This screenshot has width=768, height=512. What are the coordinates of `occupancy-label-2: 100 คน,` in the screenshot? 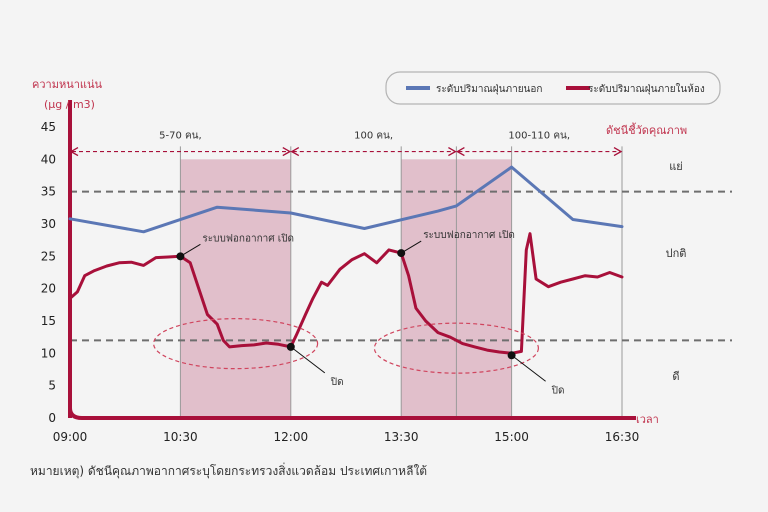 It's located at (373, 136).